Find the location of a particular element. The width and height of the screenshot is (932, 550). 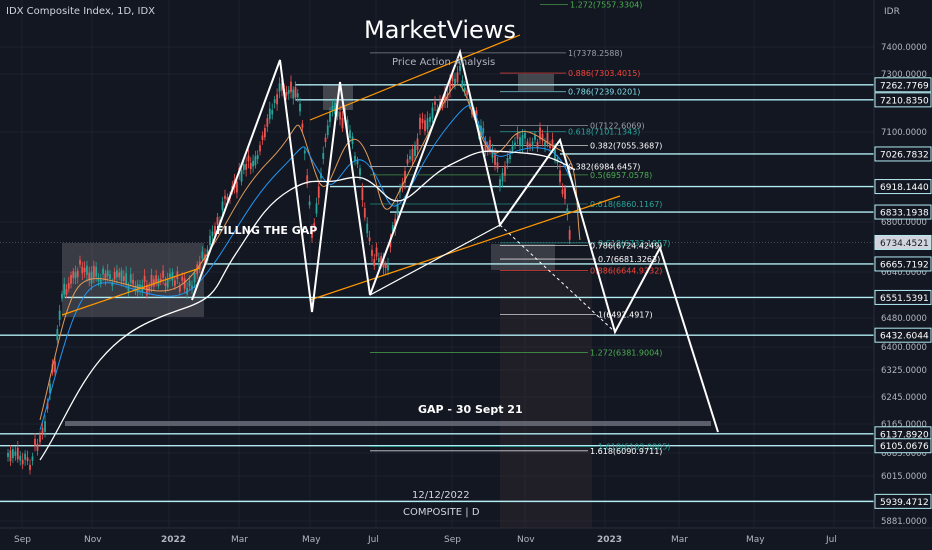

x-tick-label: 2022 is located at coordinates (173, 540).